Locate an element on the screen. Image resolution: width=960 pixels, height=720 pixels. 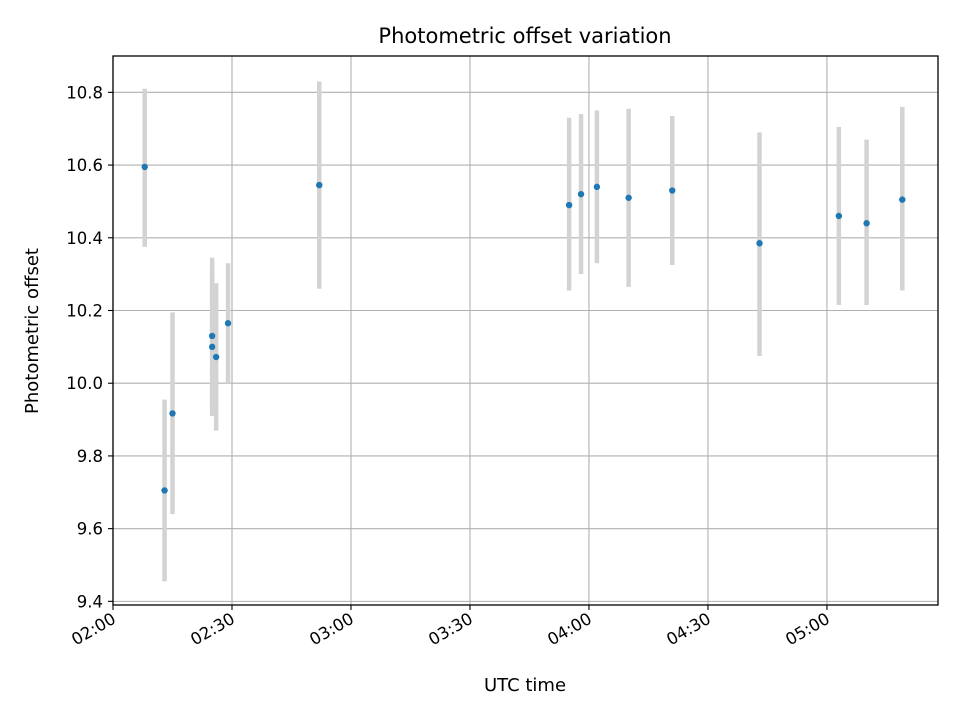
y-tick-label: 9.6 is located at coordinates (90, 529).